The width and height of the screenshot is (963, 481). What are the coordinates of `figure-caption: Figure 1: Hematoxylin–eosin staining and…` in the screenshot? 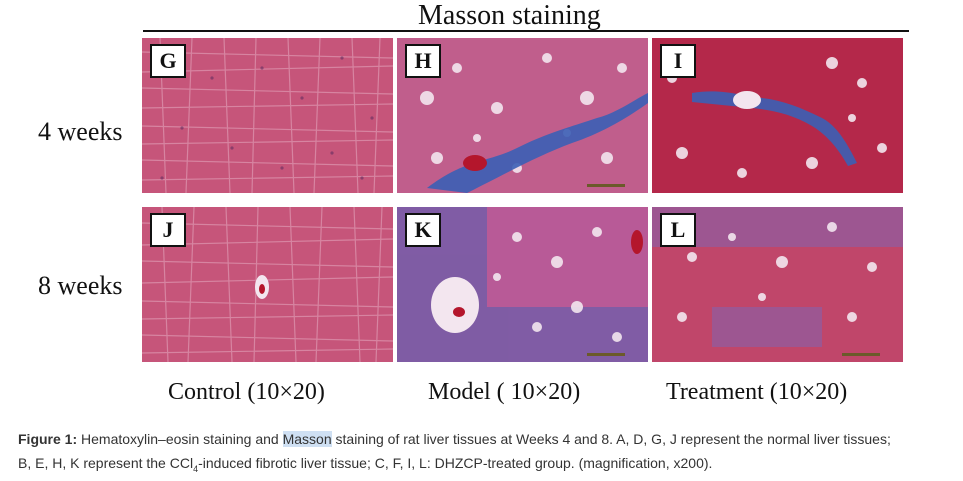 It's located at (483, 454).